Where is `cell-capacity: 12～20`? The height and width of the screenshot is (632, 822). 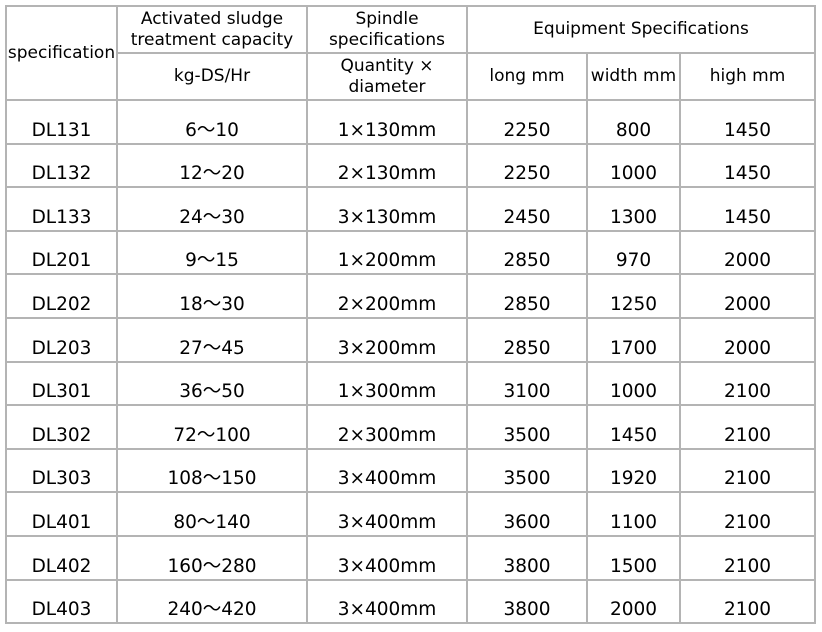
cell-capacity: 12～20 is located at coordinates (212, 165).